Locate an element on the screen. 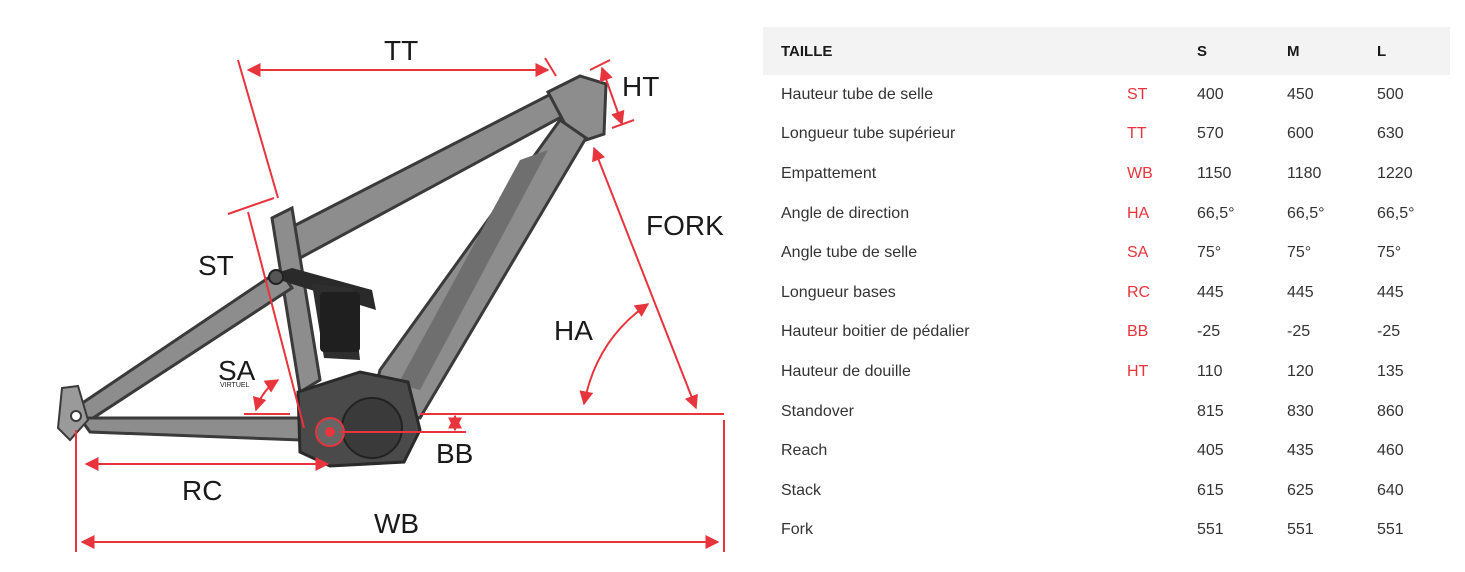  row-value-m: 830 is located at coordinates (1300, 411).